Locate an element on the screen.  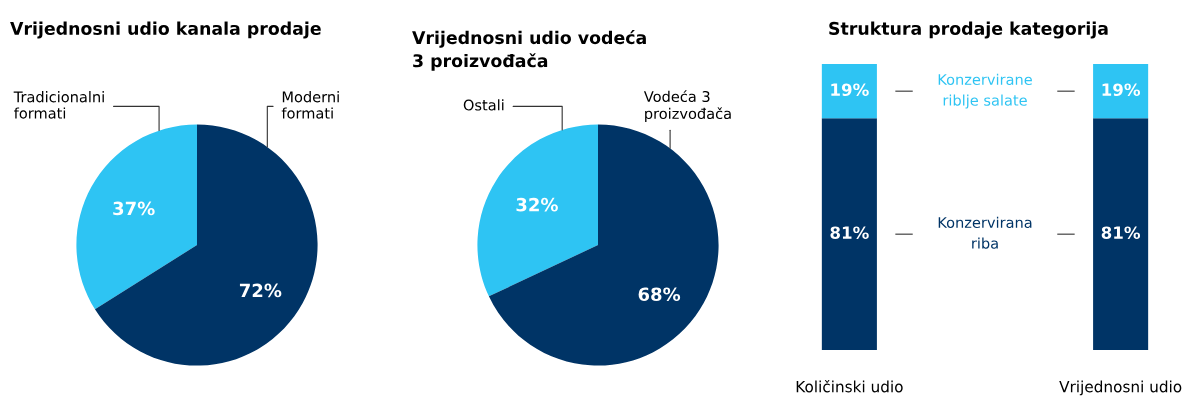
data-label: 32% is located at coordinates (537, 204).